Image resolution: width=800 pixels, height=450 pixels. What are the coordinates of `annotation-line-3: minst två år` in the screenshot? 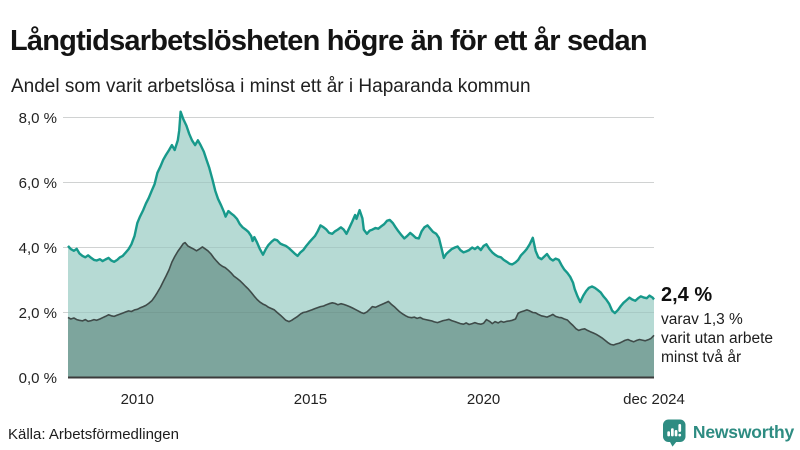 It's located at (701, 357).